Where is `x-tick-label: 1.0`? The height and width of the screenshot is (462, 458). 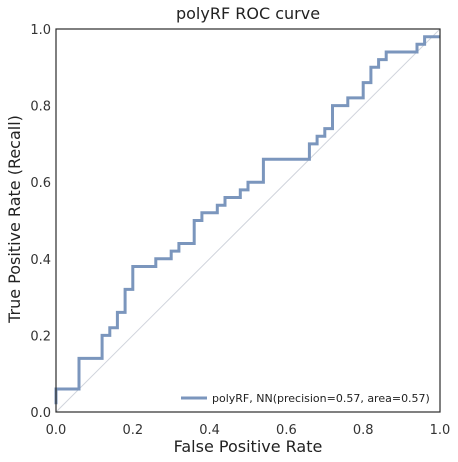 x-tick-label: 1.0 is located at coordinates (440, 430).